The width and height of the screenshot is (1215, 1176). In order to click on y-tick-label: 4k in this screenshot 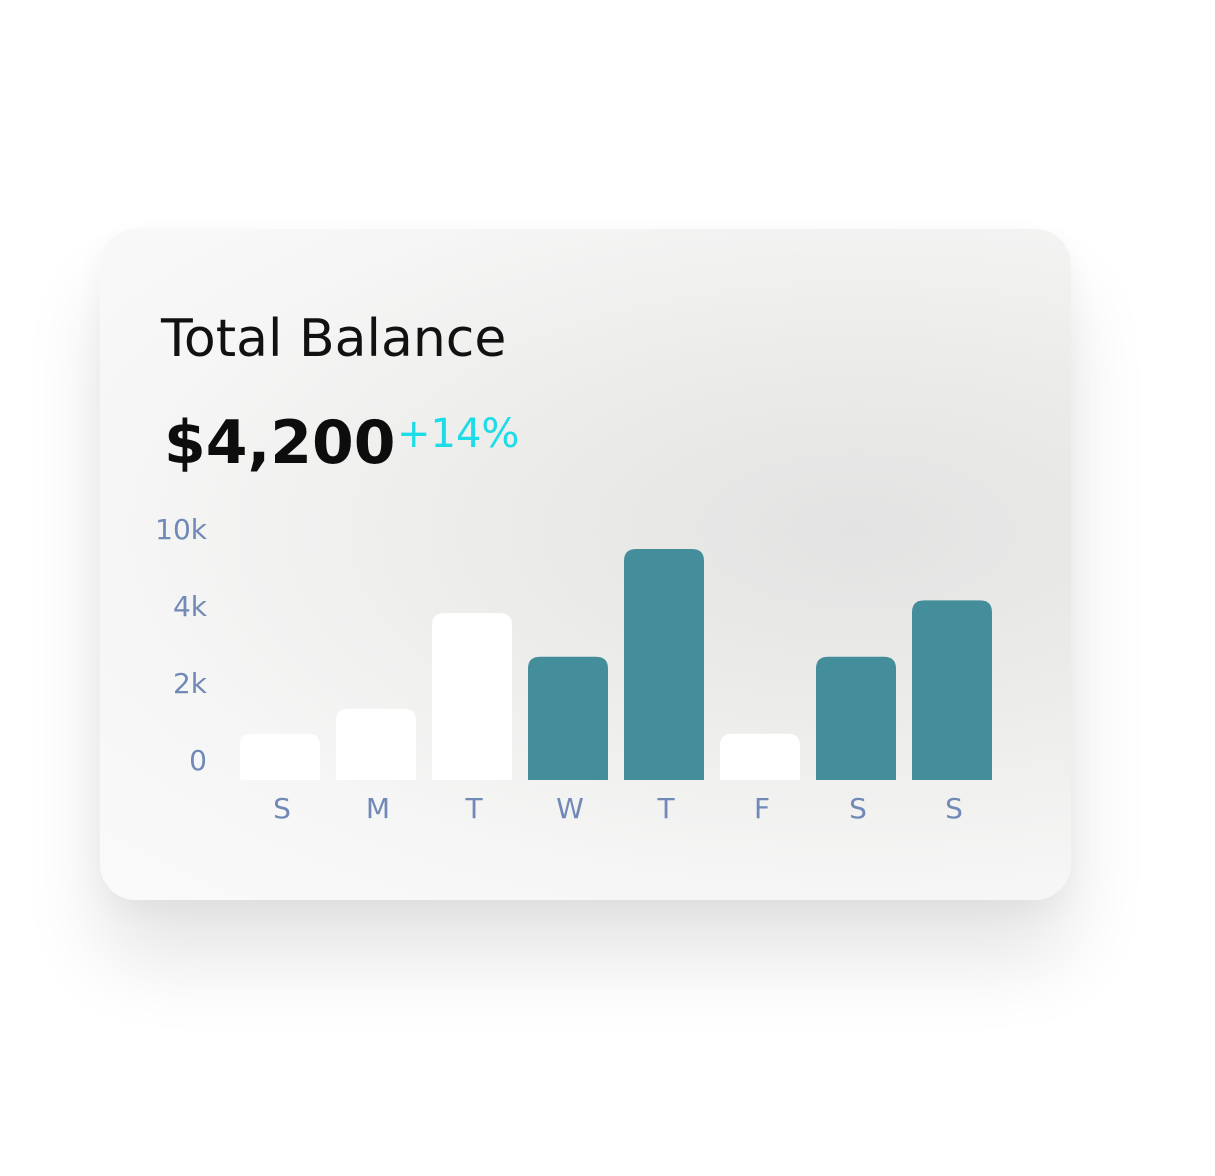, I will do `click(190, 606)`.